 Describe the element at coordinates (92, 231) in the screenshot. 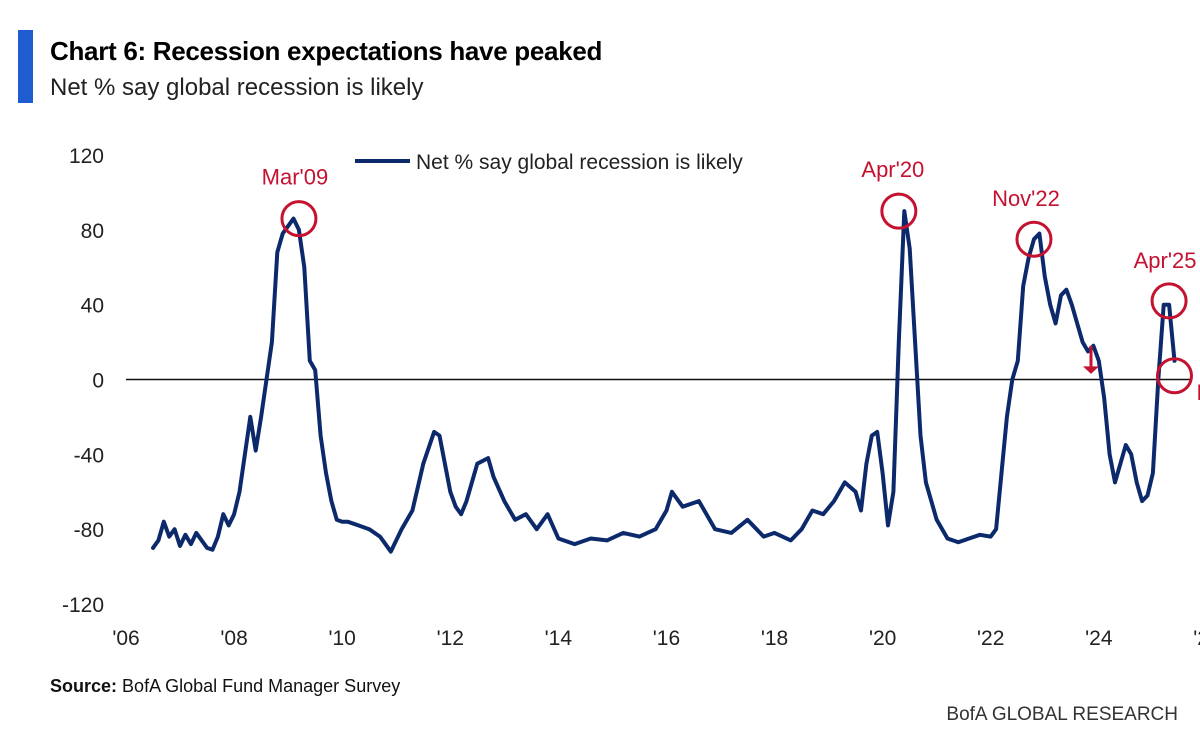

I see `y-tick-label: 80` at that location.